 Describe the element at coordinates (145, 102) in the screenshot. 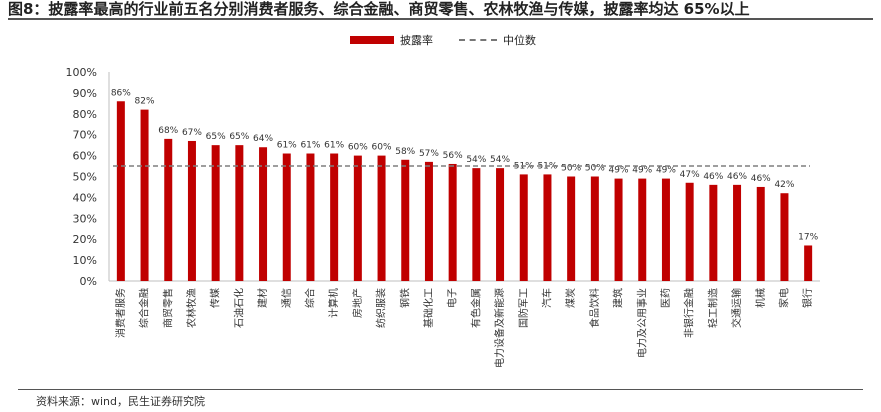

I see `data-label: 82%` at that location.